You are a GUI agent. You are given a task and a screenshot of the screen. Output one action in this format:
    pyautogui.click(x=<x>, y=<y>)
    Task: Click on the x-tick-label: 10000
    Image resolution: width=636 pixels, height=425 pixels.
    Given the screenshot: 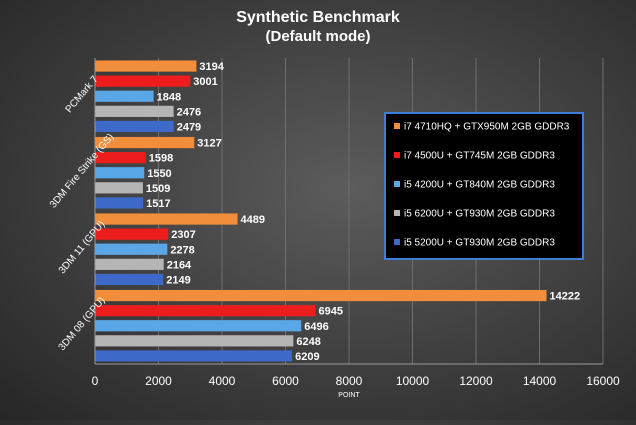 What is the action you would take?
    pyautogui.click(x=413, y=381)
    